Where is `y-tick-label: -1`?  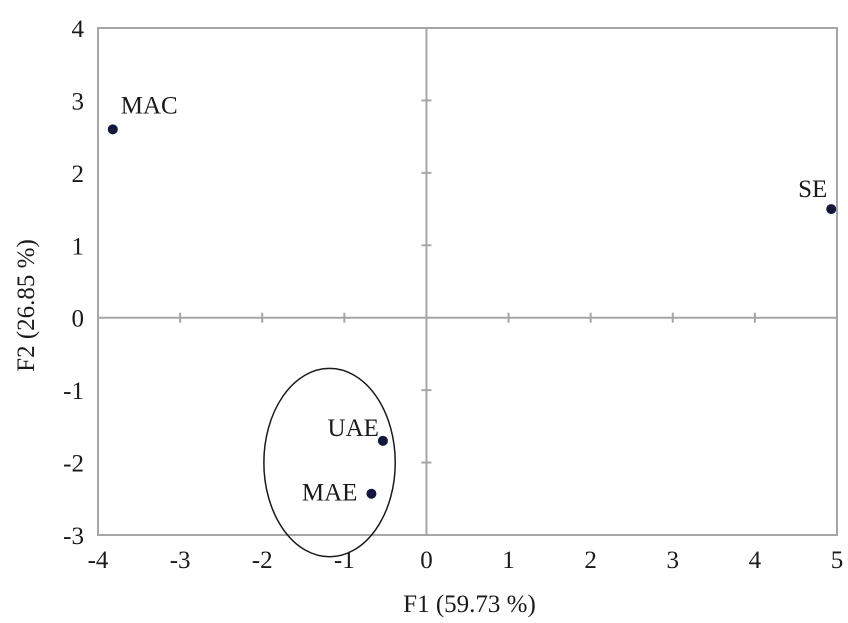
y-tick-label: -1 is located at coordinates (73, 391).